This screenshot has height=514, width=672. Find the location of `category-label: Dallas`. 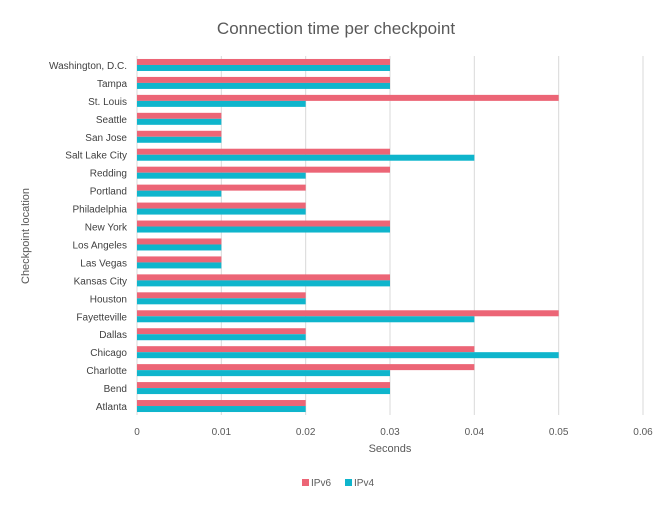

category-label: Dallas is located at coordinates (113, 335).